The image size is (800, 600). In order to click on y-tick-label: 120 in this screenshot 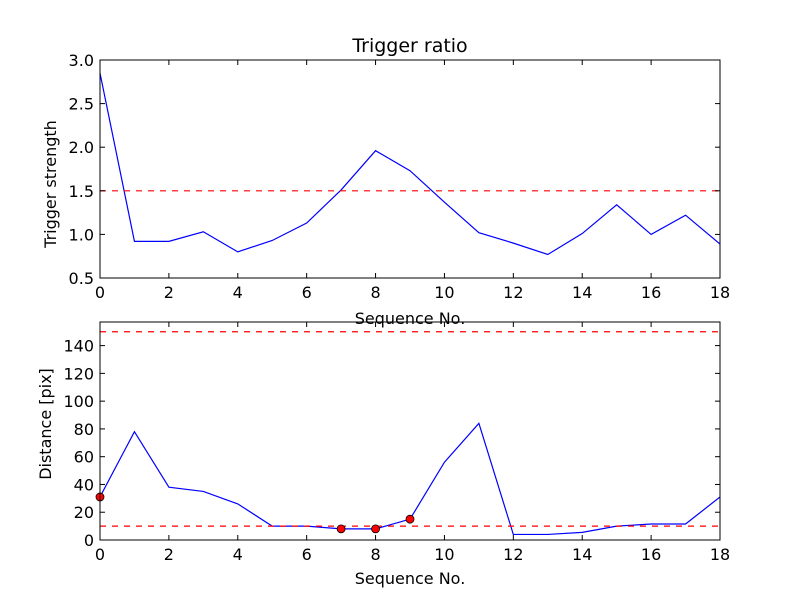, I will do `click(78, 373)`.